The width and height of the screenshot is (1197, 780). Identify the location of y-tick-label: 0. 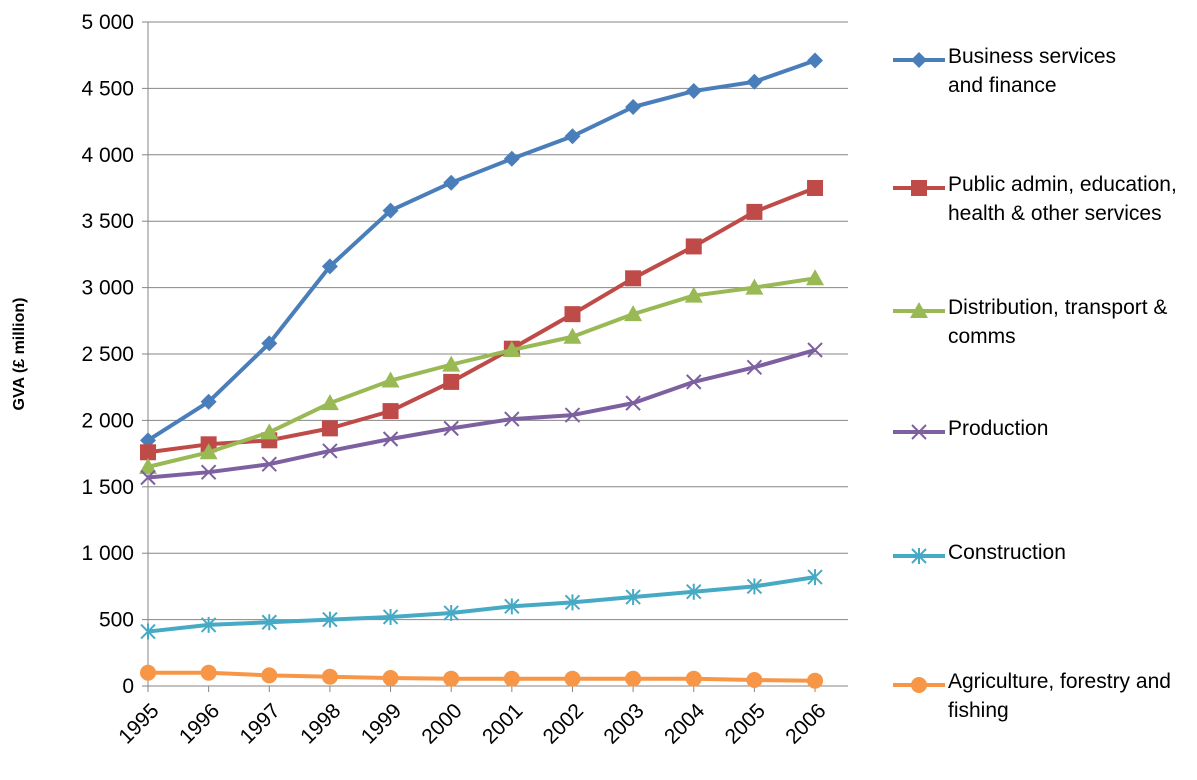
(128, 686).